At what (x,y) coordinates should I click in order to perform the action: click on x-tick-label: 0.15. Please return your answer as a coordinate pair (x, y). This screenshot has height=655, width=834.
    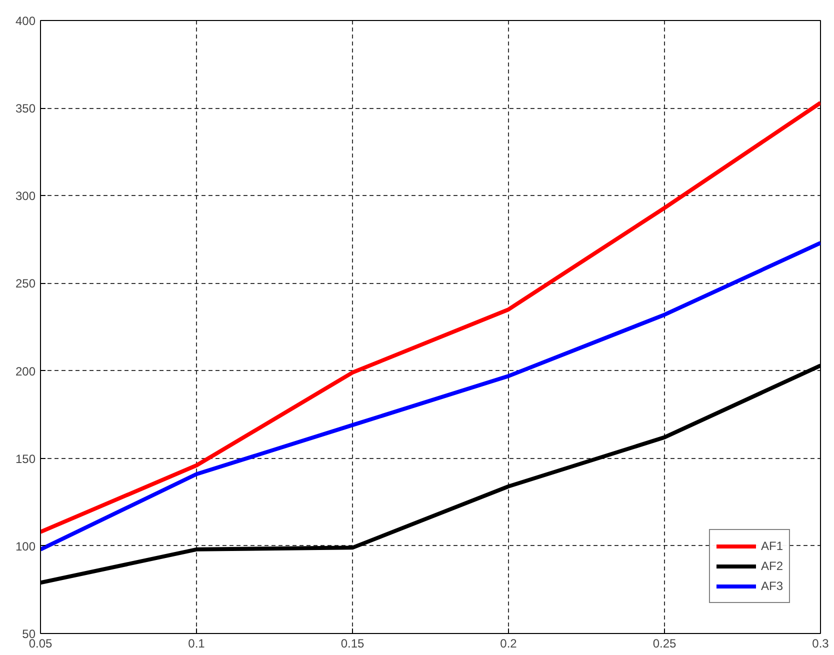
    Looking at the image, I should click on (352, 643).